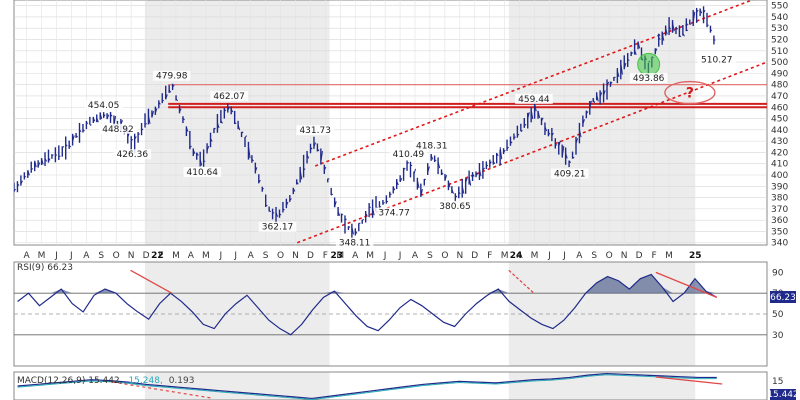 The width and height of the screenshot is (800, 400). Describe the element at coordinates (779, 97) in the screenshot. I see `y-tick-label: 470` at that location.